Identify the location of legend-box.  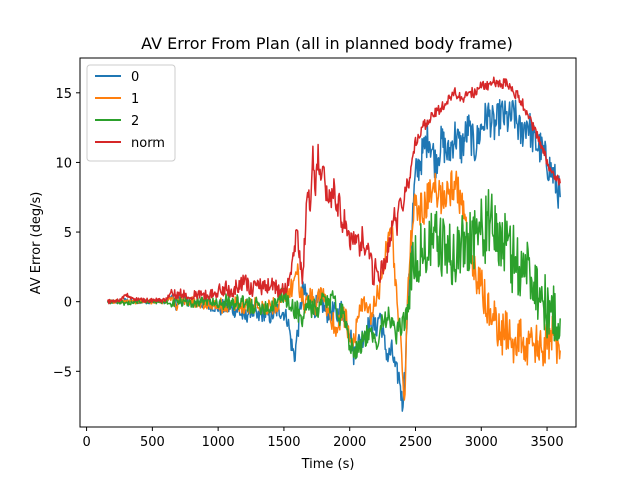
(131, 113).